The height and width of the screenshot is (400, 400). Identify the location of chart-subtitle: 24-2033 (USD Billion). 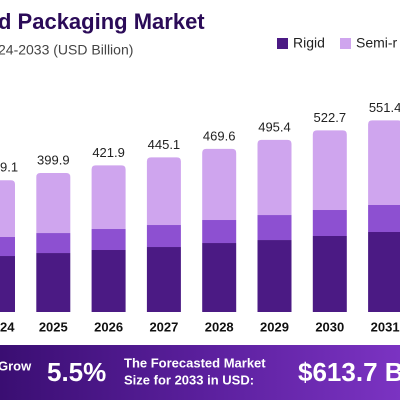
(66, 50).